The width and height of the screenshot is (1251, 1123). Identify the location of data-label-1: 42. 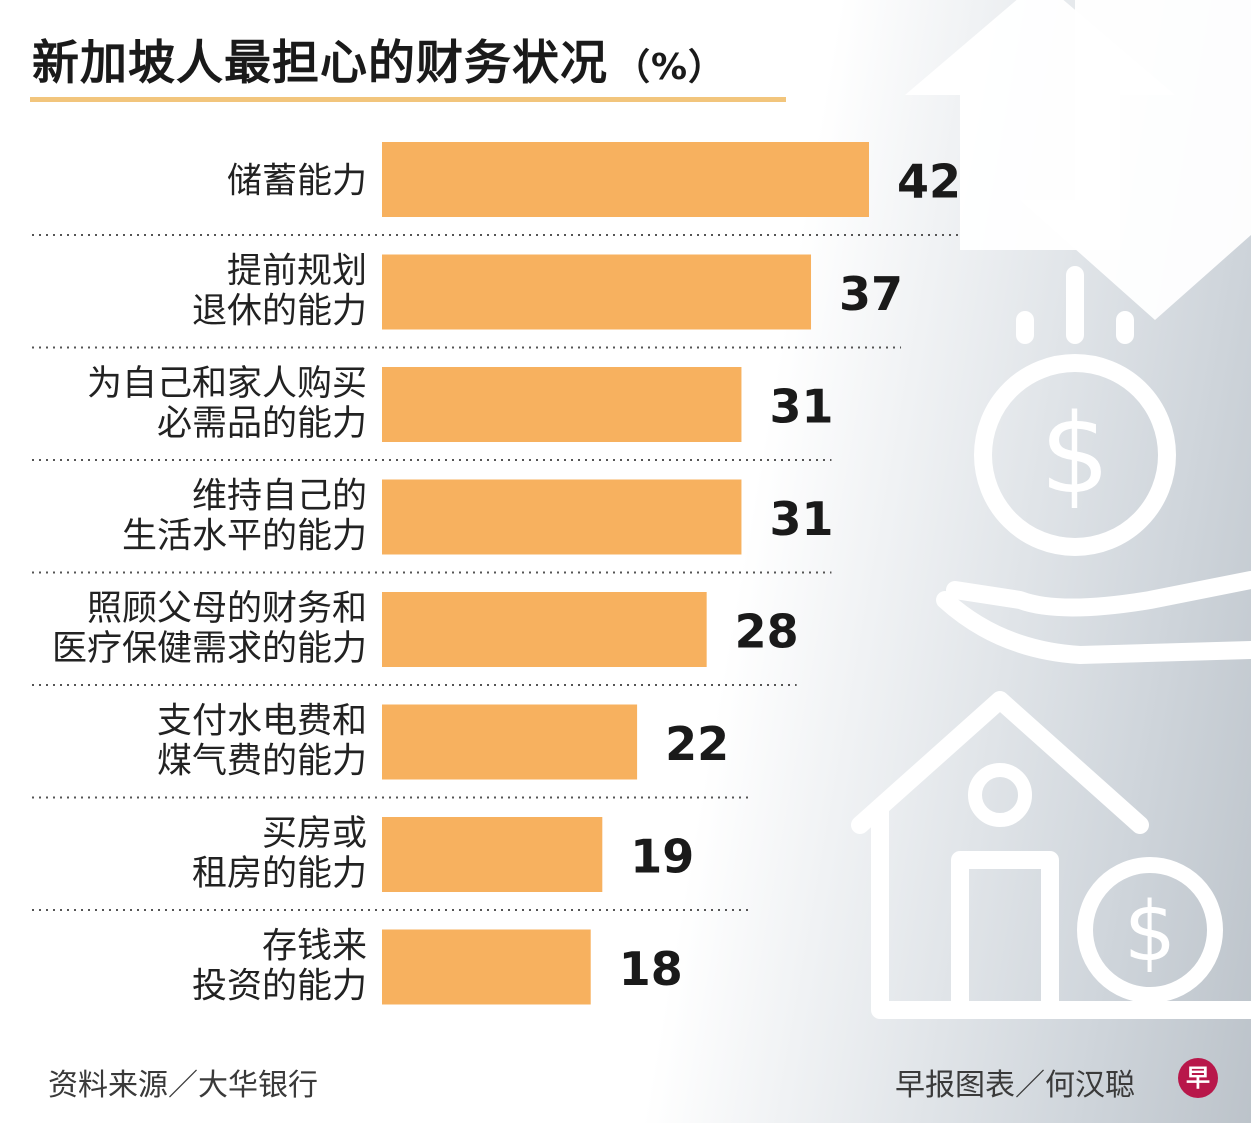
(929, 182).